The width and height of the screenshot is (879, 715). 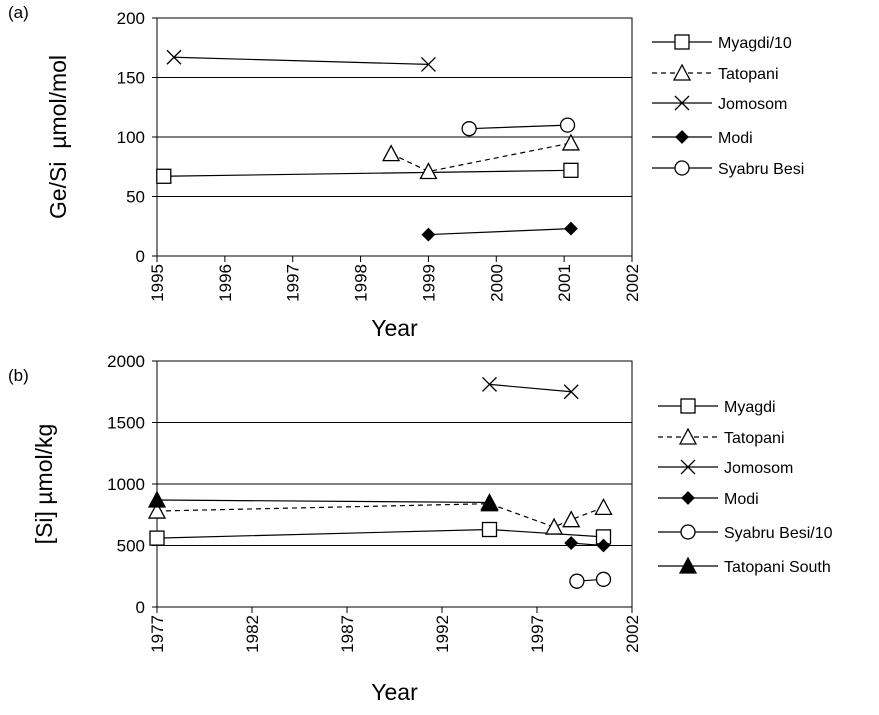 I want to click on panel-label: (b), so click(x=18, y=375).